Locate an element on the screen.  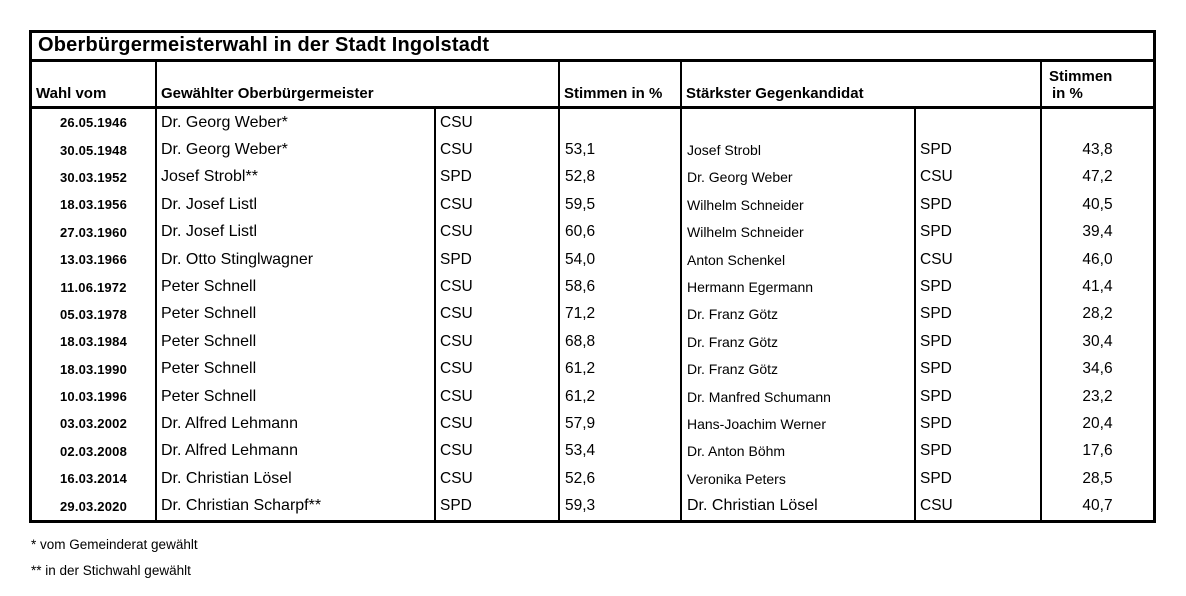
cell-mayor-percent: 53,4 is located at coordinates (619, 451).